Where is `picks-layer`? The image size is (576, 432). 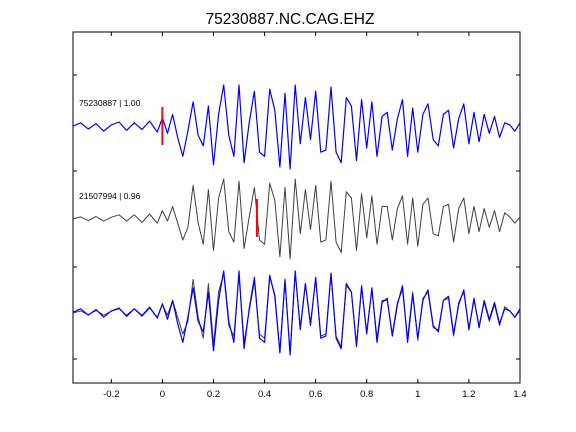 picks-layer is located at coordinates (209, 172).